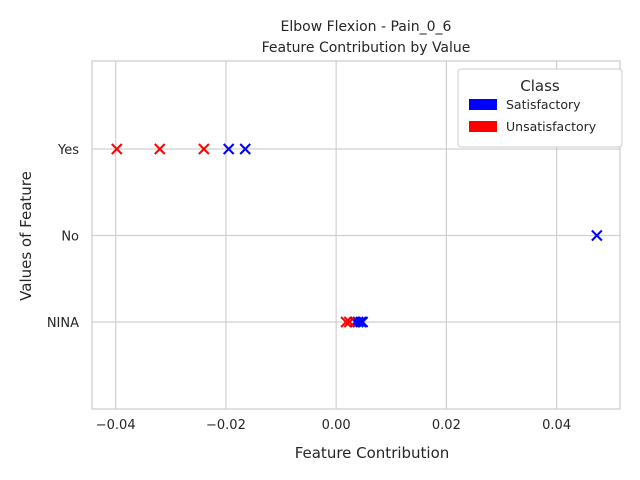  What do you see at coordinates (540, 86) in the screenshot?
I see `legend-title: Class` at bounding box center [540, 86].